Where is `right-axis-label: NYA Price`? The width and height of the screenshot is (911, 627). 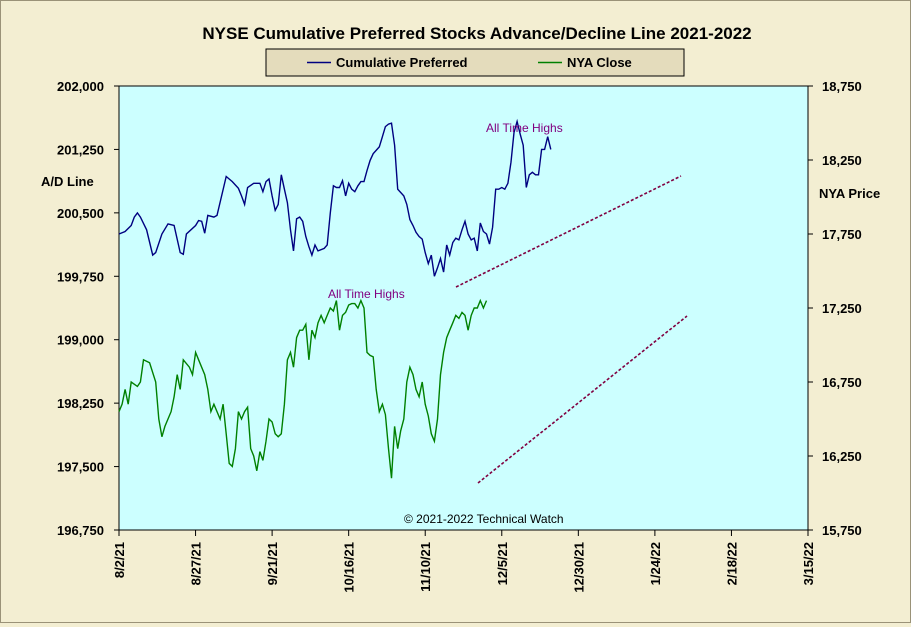 right-axis-label: NYA Price is located at coordinates (849, 193).